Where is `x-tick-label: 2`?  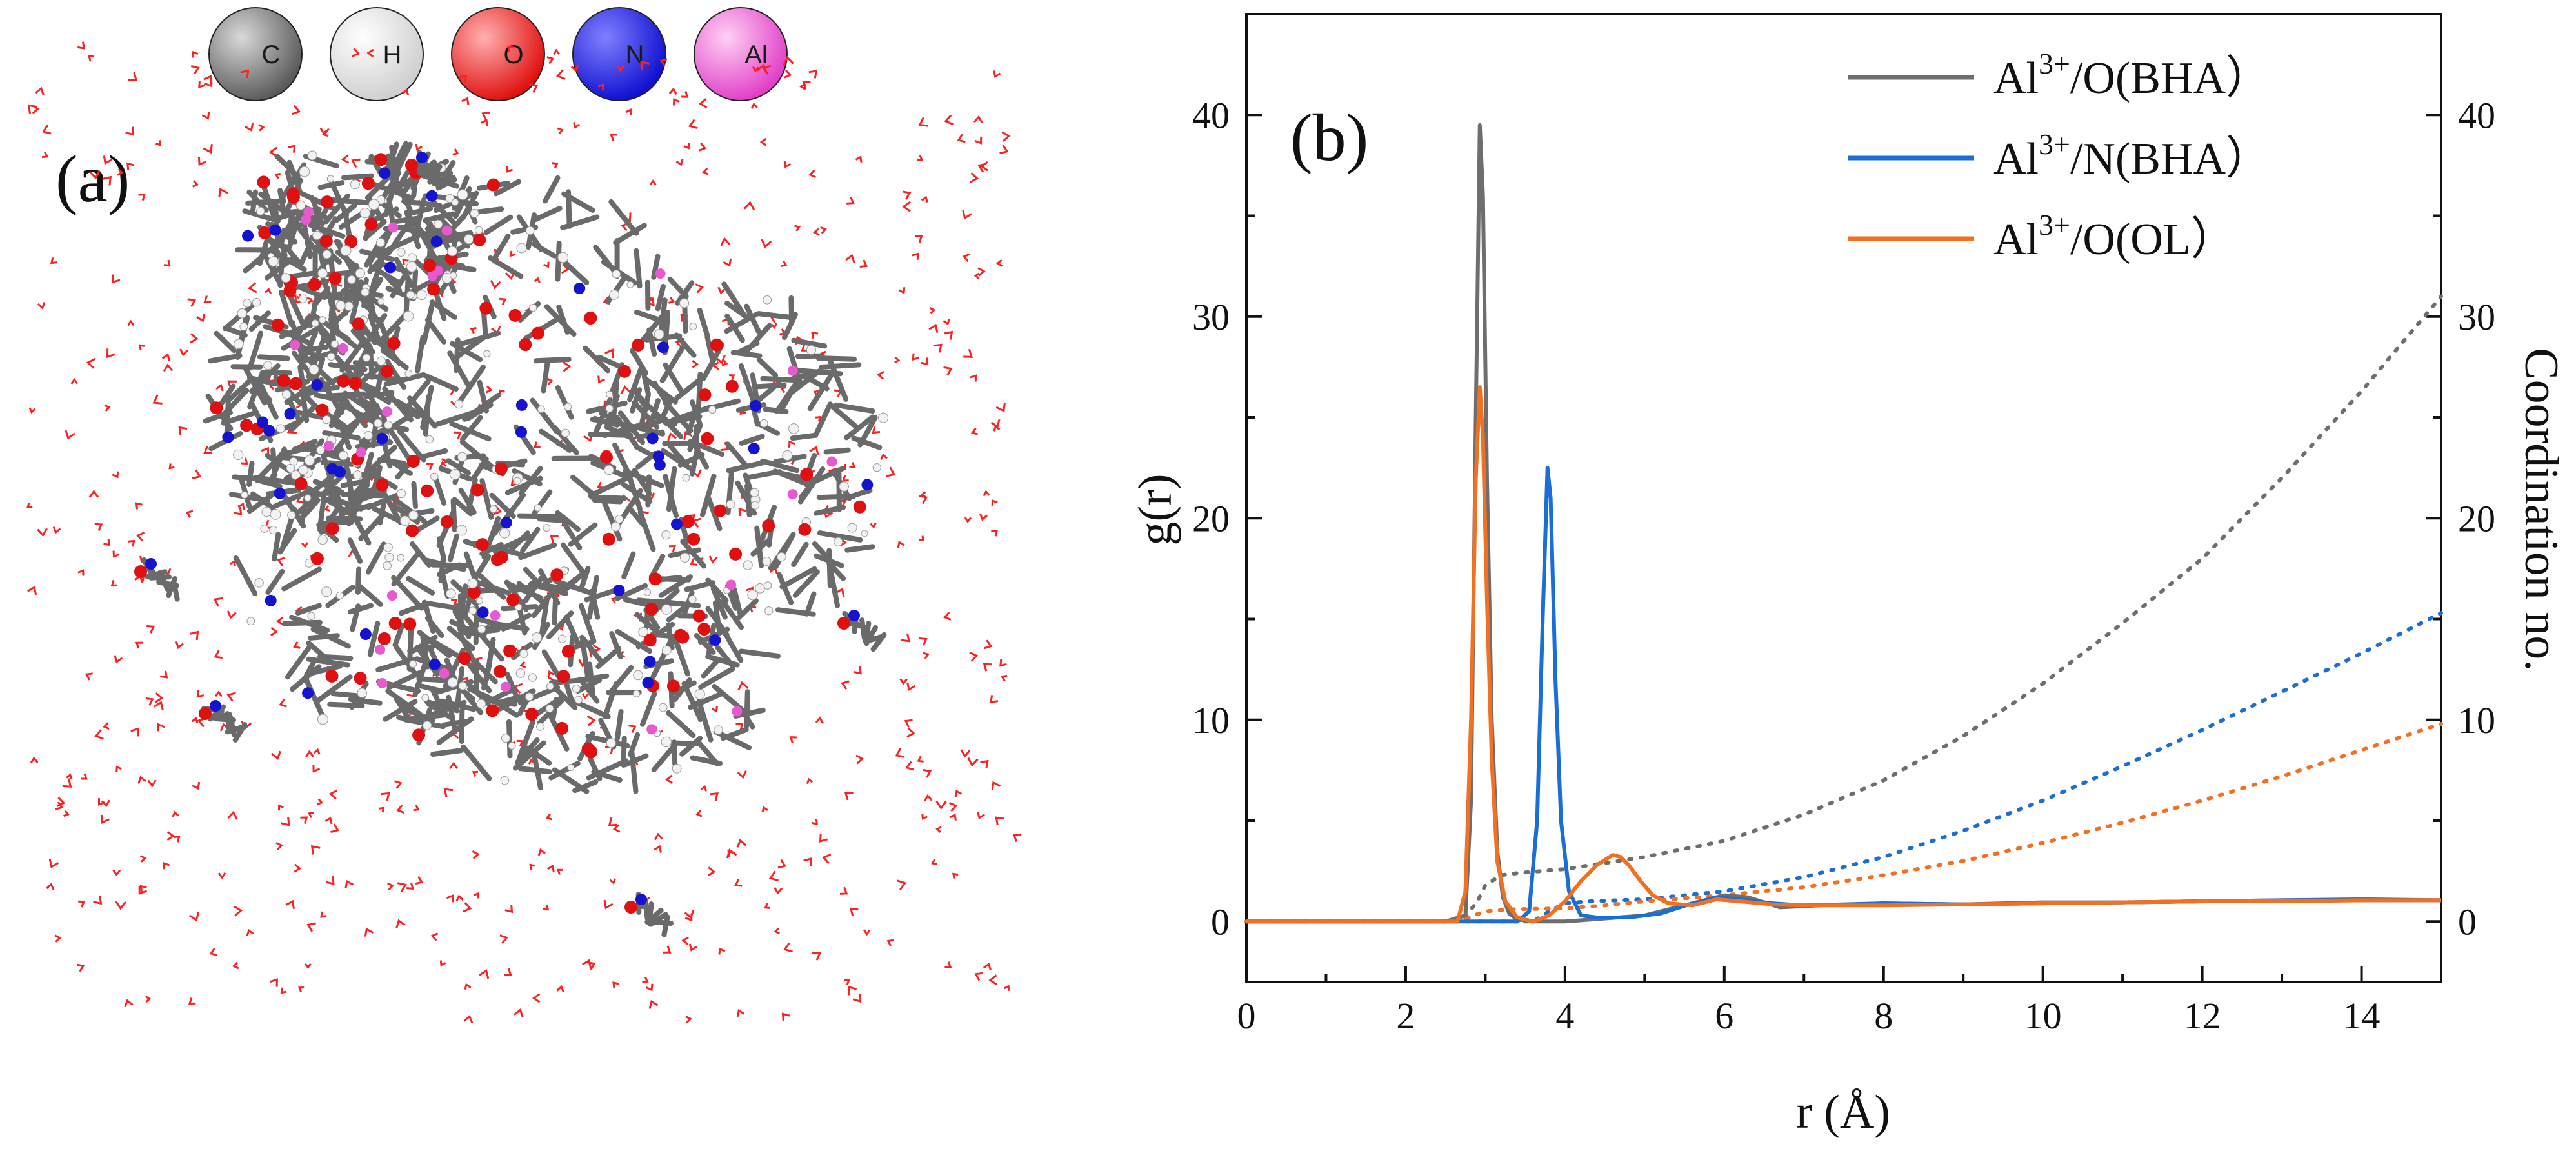 x-tick-label: 2 is located at coordinates (1405, 1016).